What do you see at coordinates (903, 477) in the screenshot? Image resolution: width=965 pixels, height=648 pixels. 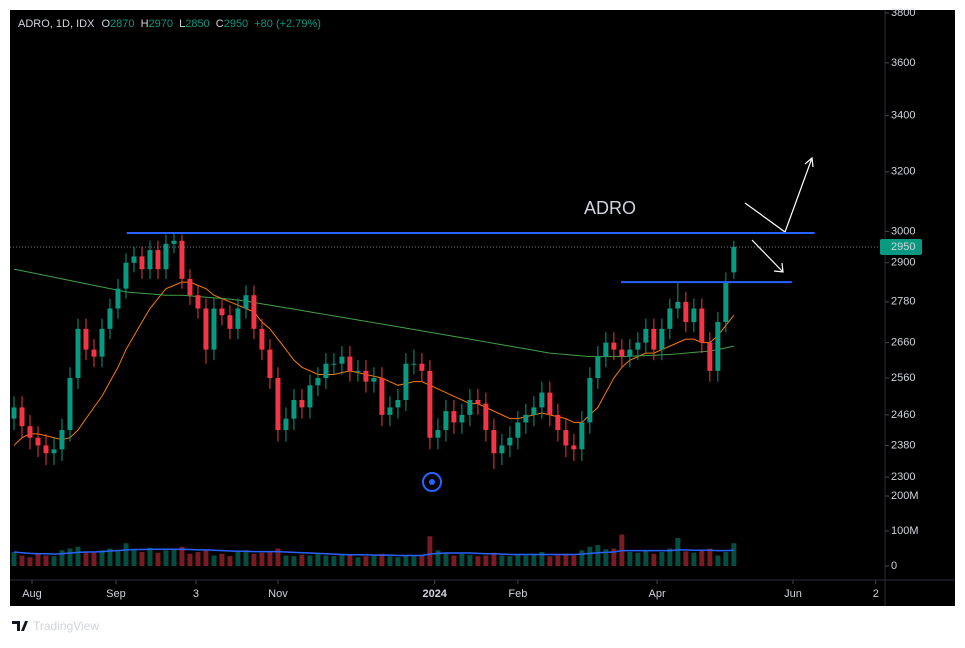 I see `y-tick-label: 2300` at bounding box center [903, 477].